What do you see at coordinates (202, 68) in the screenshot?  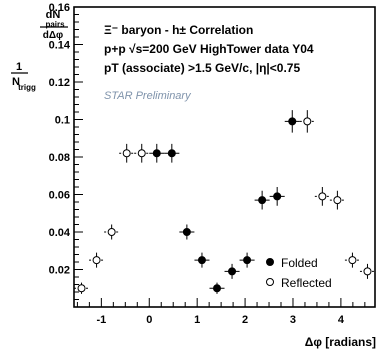 I see `title-line-3: pT (associate) >1.5 GeV/c, |η|<0.75` at bounding box center [202, 68].